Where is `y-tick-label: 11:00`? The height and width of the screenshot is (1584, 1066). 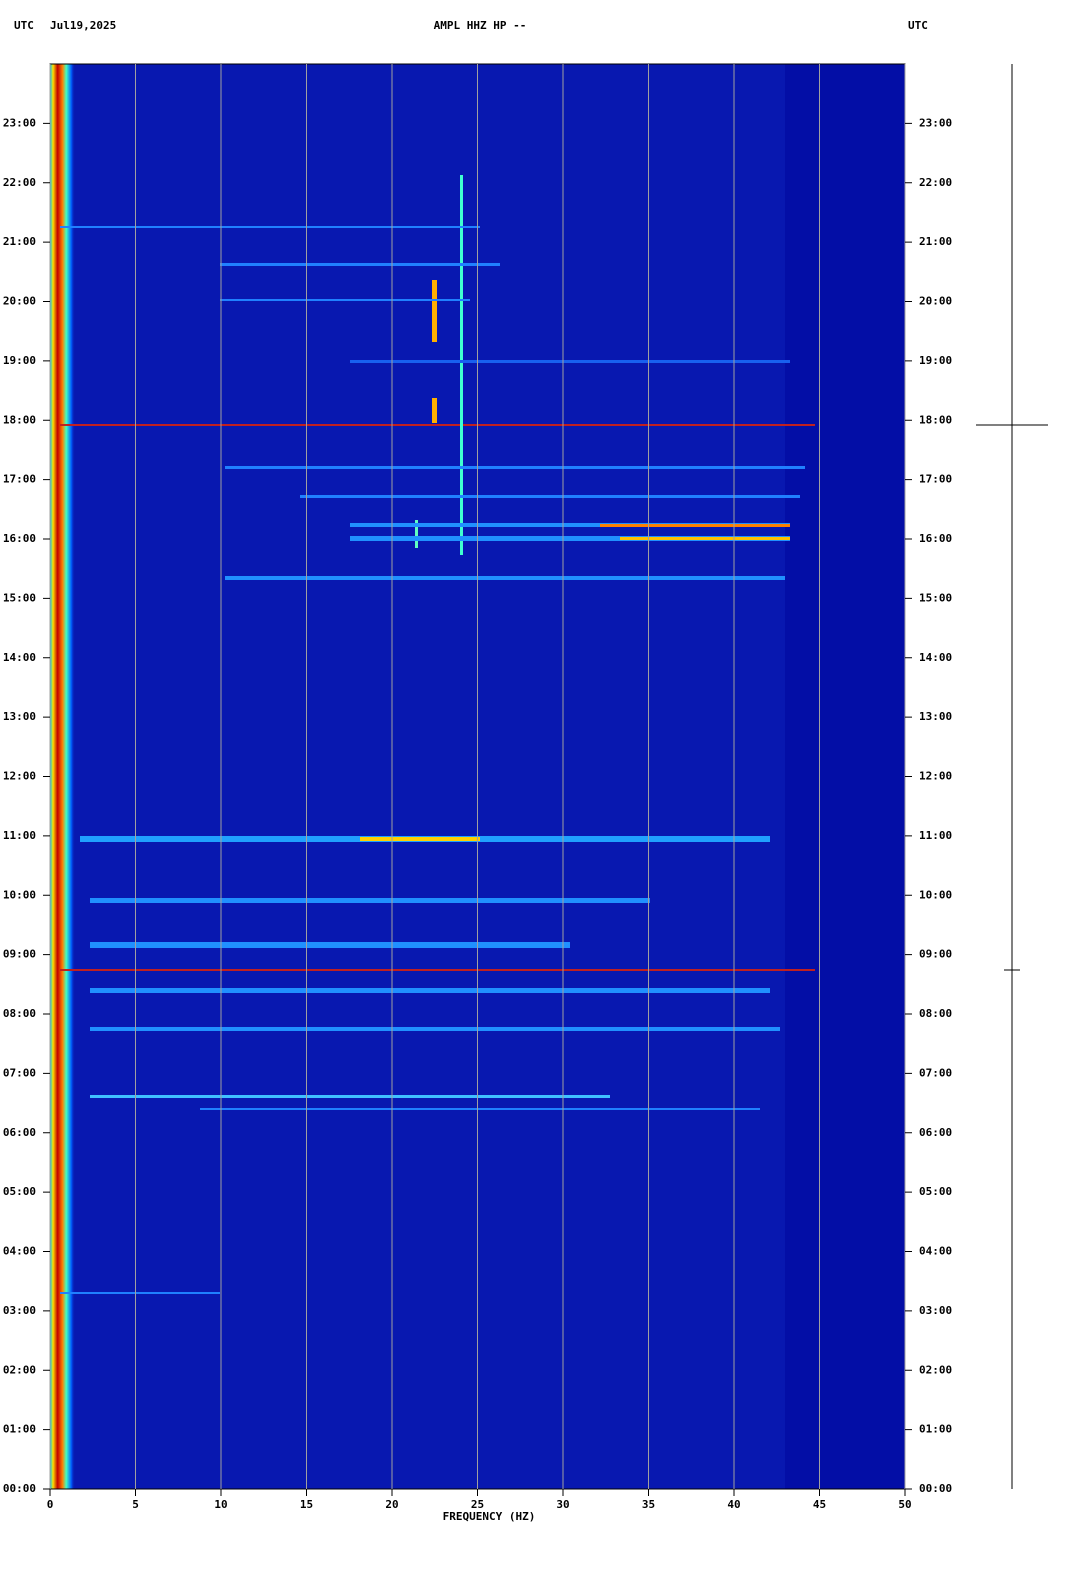
y-tick-label: 11:00 is located at coordinates (19, 835).